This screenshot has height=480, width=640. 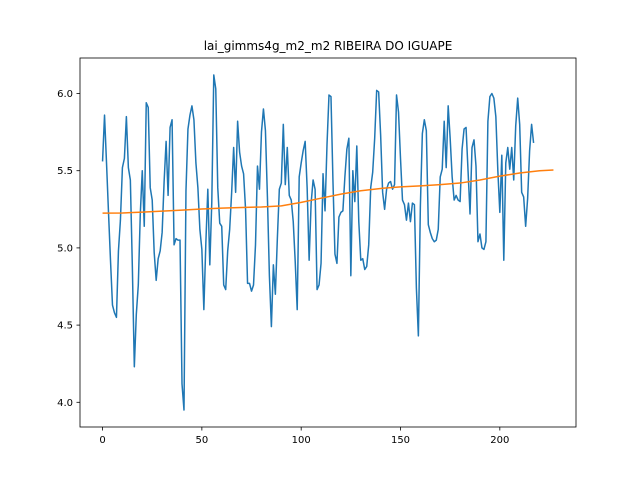 What do you see at coordinates (301, 440) in the screenshot?
I see `x-tick-label: 100` at bounding box center [301, 440].